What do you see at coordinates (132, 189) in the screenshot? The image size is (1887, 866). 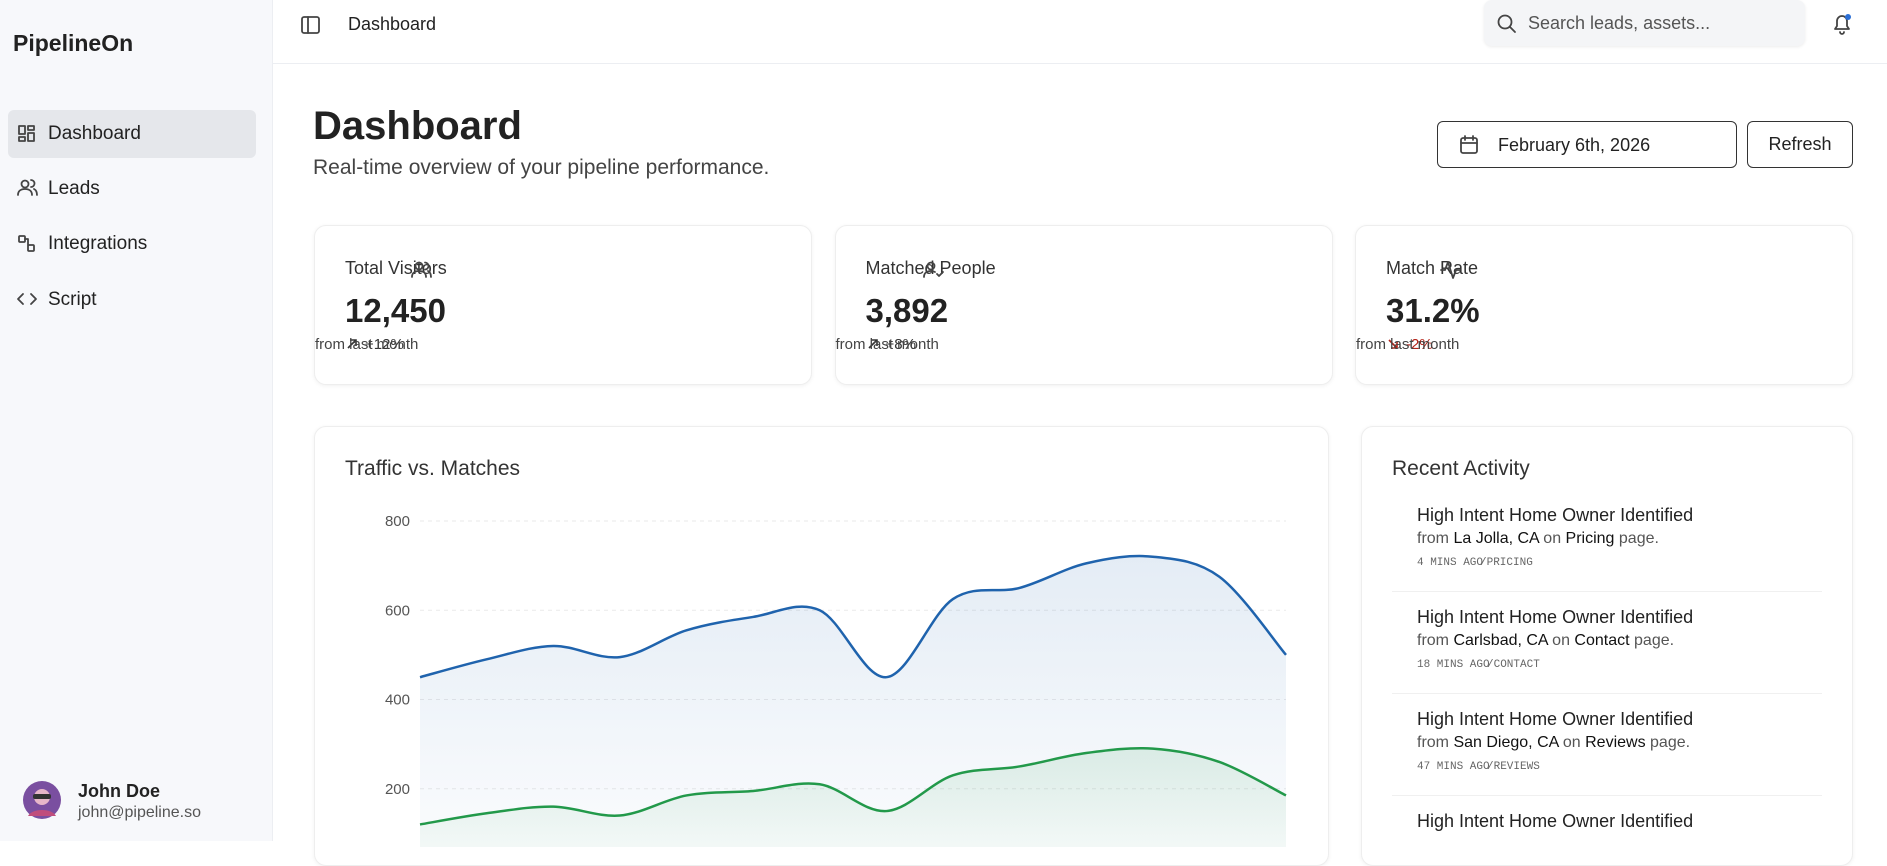 I see `nav-item: Leads` at bounding box center [132, 189].